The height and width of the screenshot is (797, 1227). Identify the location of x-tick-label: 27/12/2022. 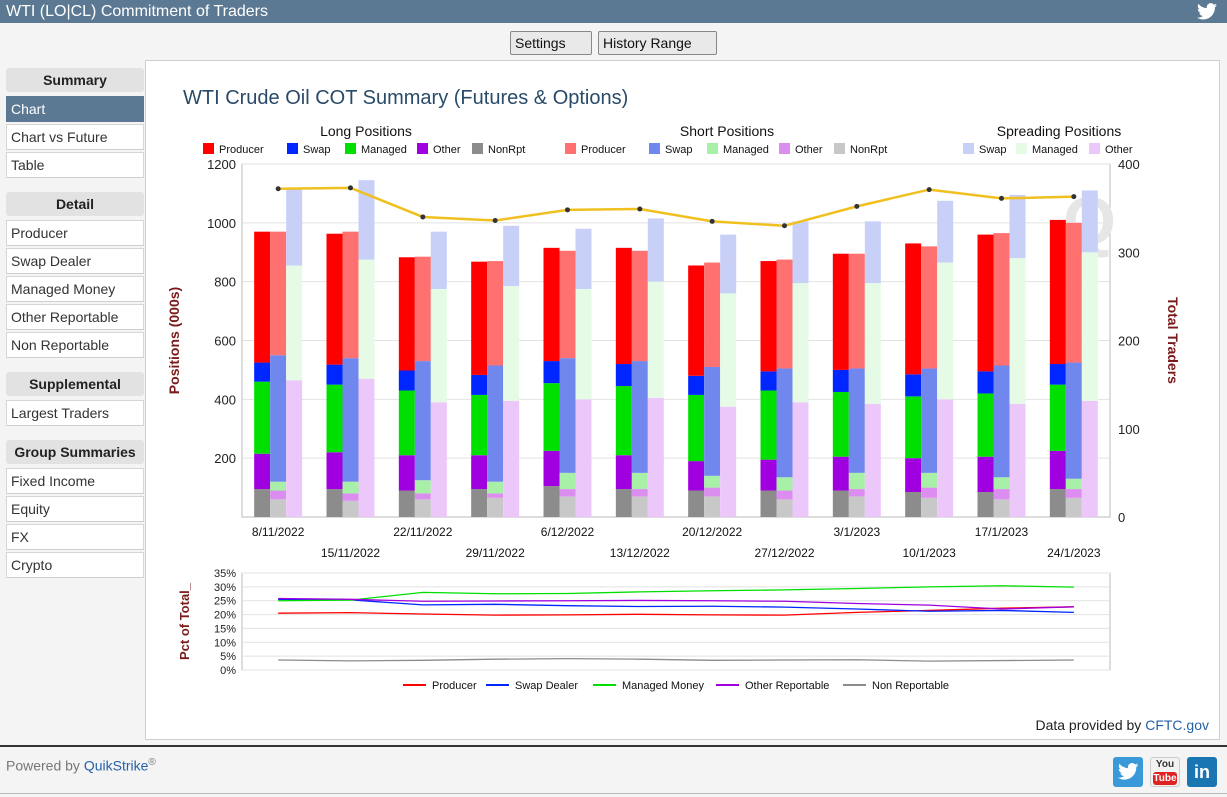
(784, 553).